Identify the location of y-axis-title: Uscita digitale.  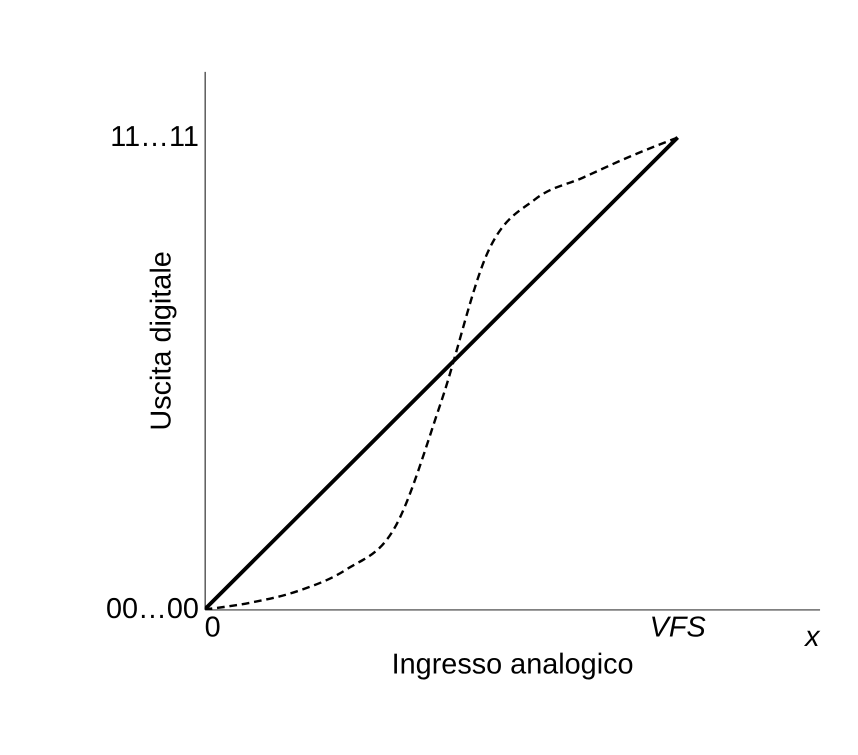
(162, 341).